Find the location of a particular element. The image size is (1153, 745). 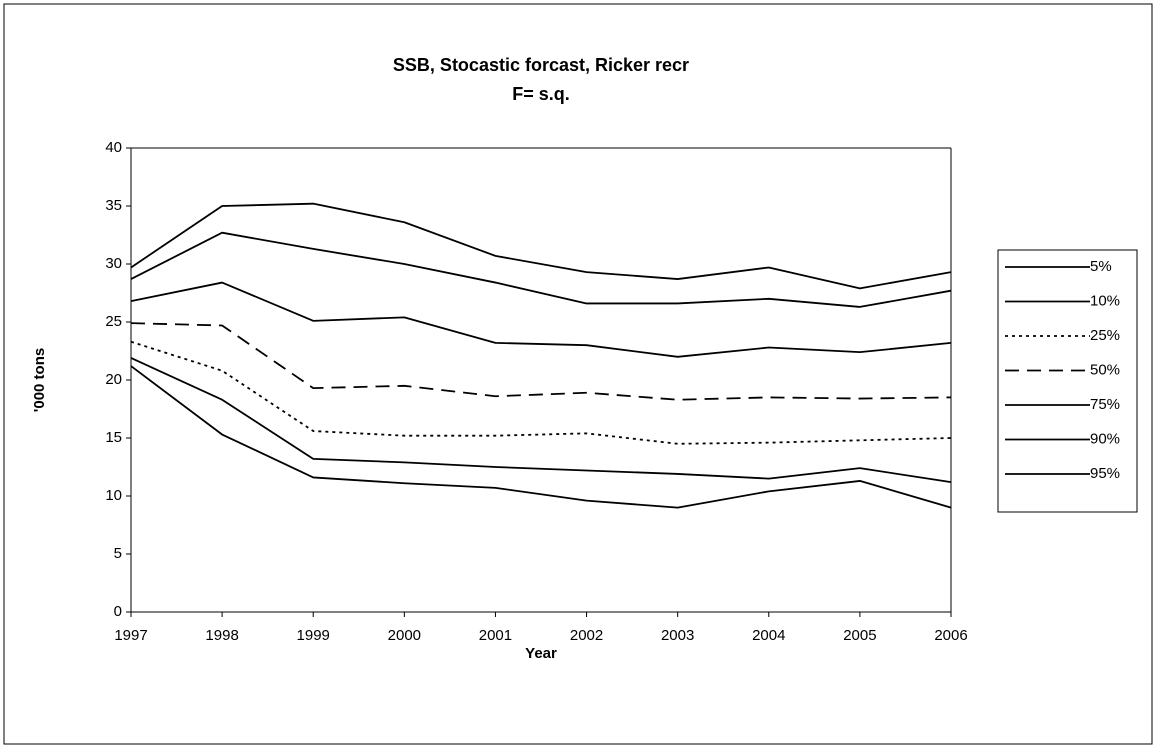

legend-label: 10% is located at coordinates (1105, 300).